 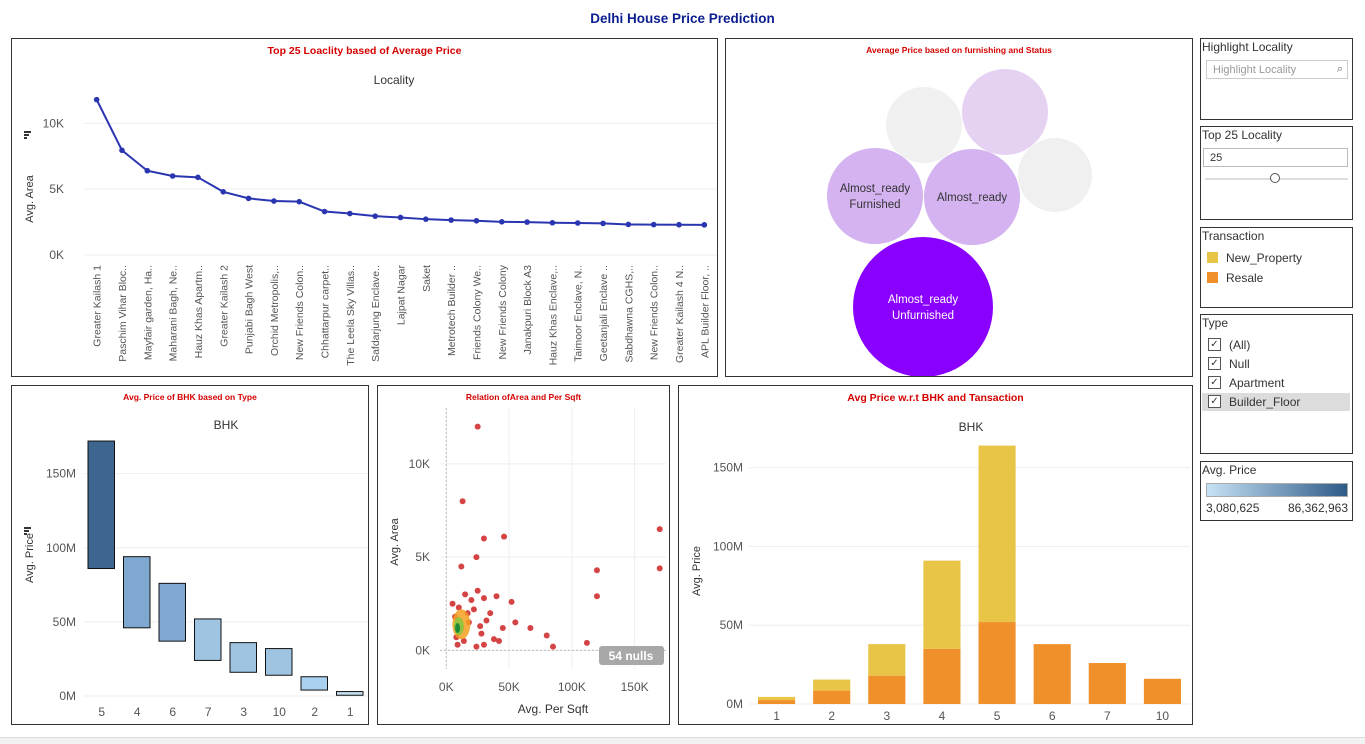 I want to click on top-locality-input: 25, so click(x=1275, y=157).